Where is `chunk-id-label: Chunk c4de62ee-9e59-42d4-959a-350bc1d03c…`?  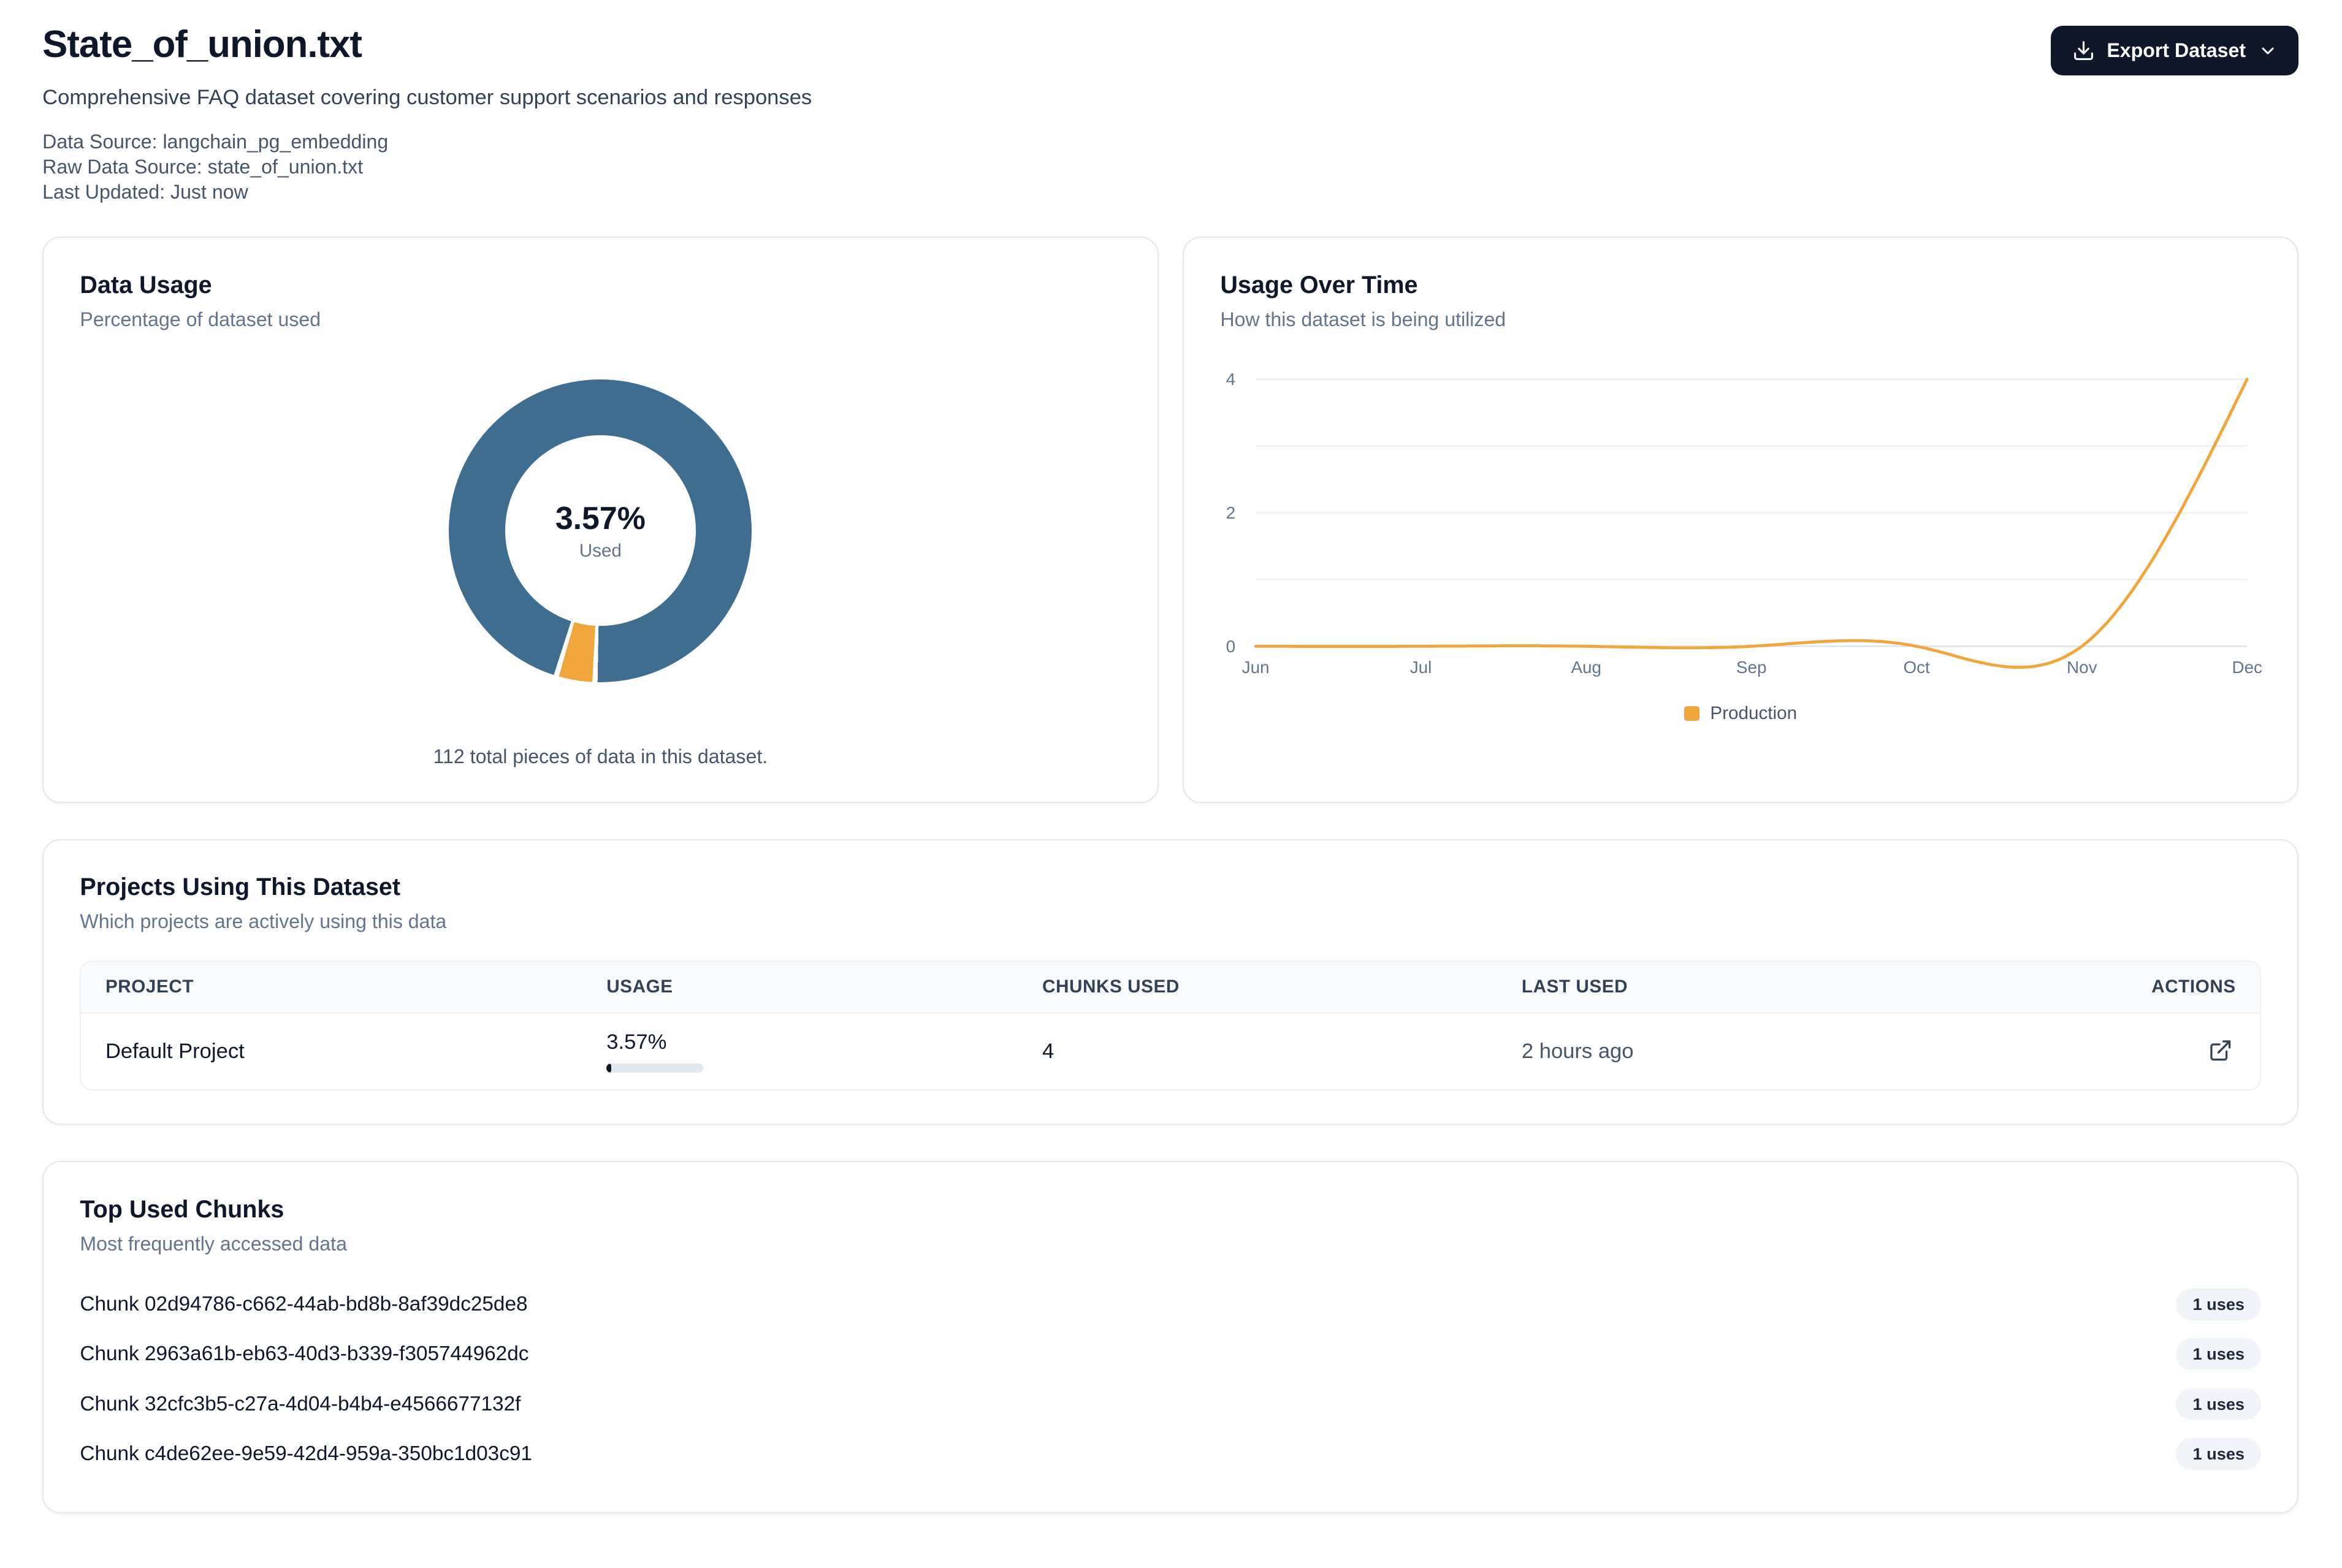
chunk-id-label: Chunk c4de62ee-9e59-42d4-959a-350bc1d03c… is located at coordinates (306, 1453).